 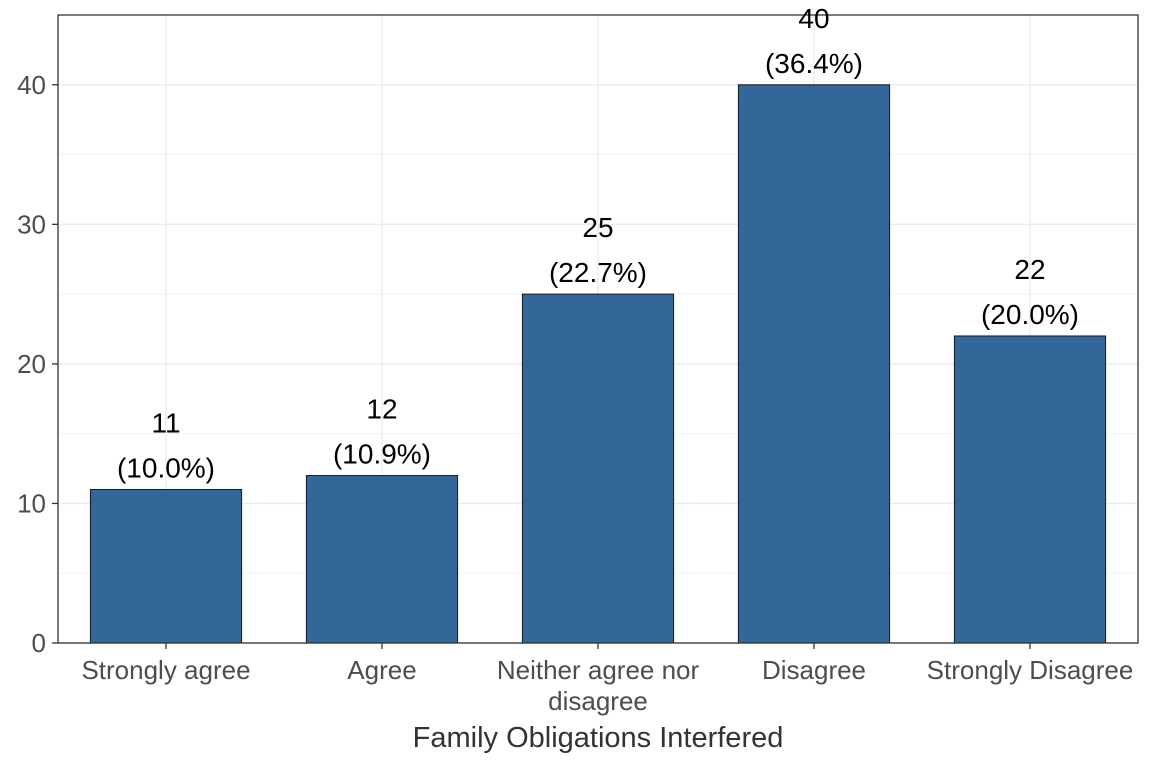 What do you see at coordinates (382, 454) in the screenshot?
I see `data-label-percent: (10.9%)` at bounding box center [382, 454].